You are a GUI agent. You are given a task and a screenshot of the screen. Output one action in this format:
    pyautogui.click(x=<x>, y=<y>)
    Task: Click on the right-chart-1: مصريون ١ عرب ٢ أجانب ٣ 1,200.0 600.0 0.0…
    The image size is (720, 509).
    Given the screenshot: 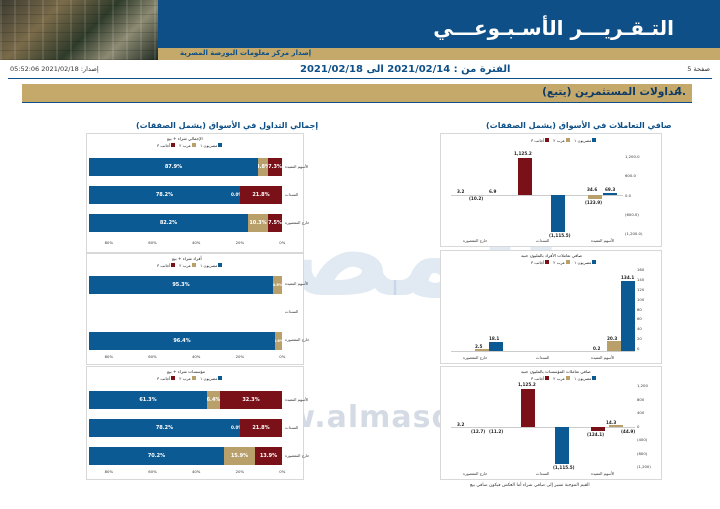 What is the action you would take?
    pyautogui.click(x=551, y=190)
    